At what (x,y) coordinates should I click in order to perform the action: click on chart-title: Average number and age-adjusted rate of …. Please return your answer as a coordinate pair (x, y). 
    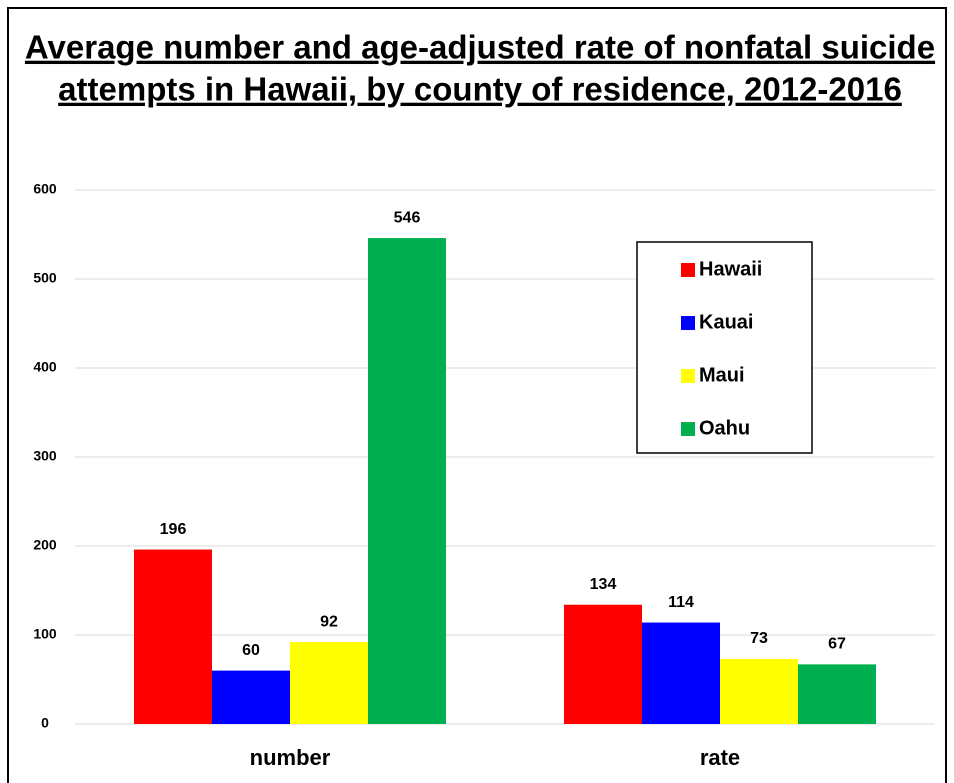
    Looking at the image, I should click on (480, 47).